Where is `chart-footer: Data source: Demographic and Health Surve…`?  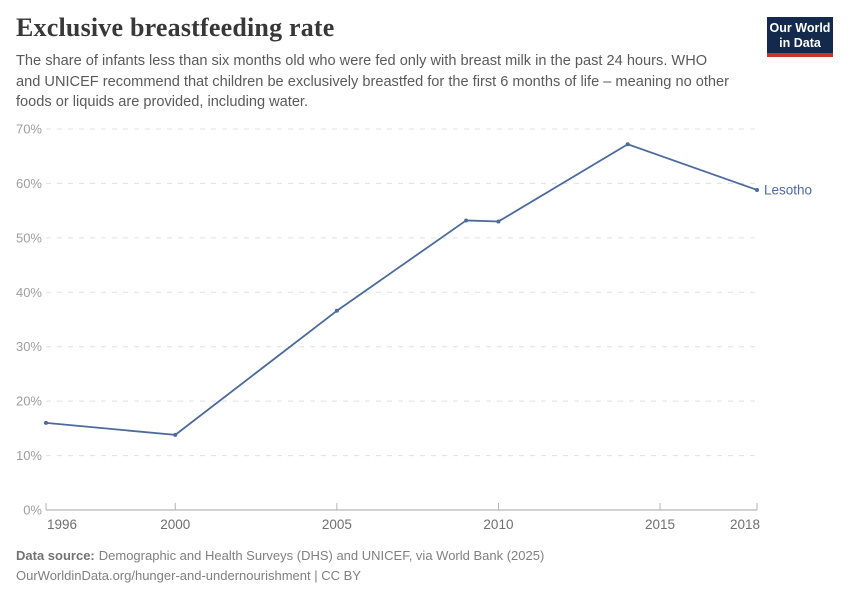 chart-footer: Data source: Demographic and Health Surve… is located at coordinates (280, 566).